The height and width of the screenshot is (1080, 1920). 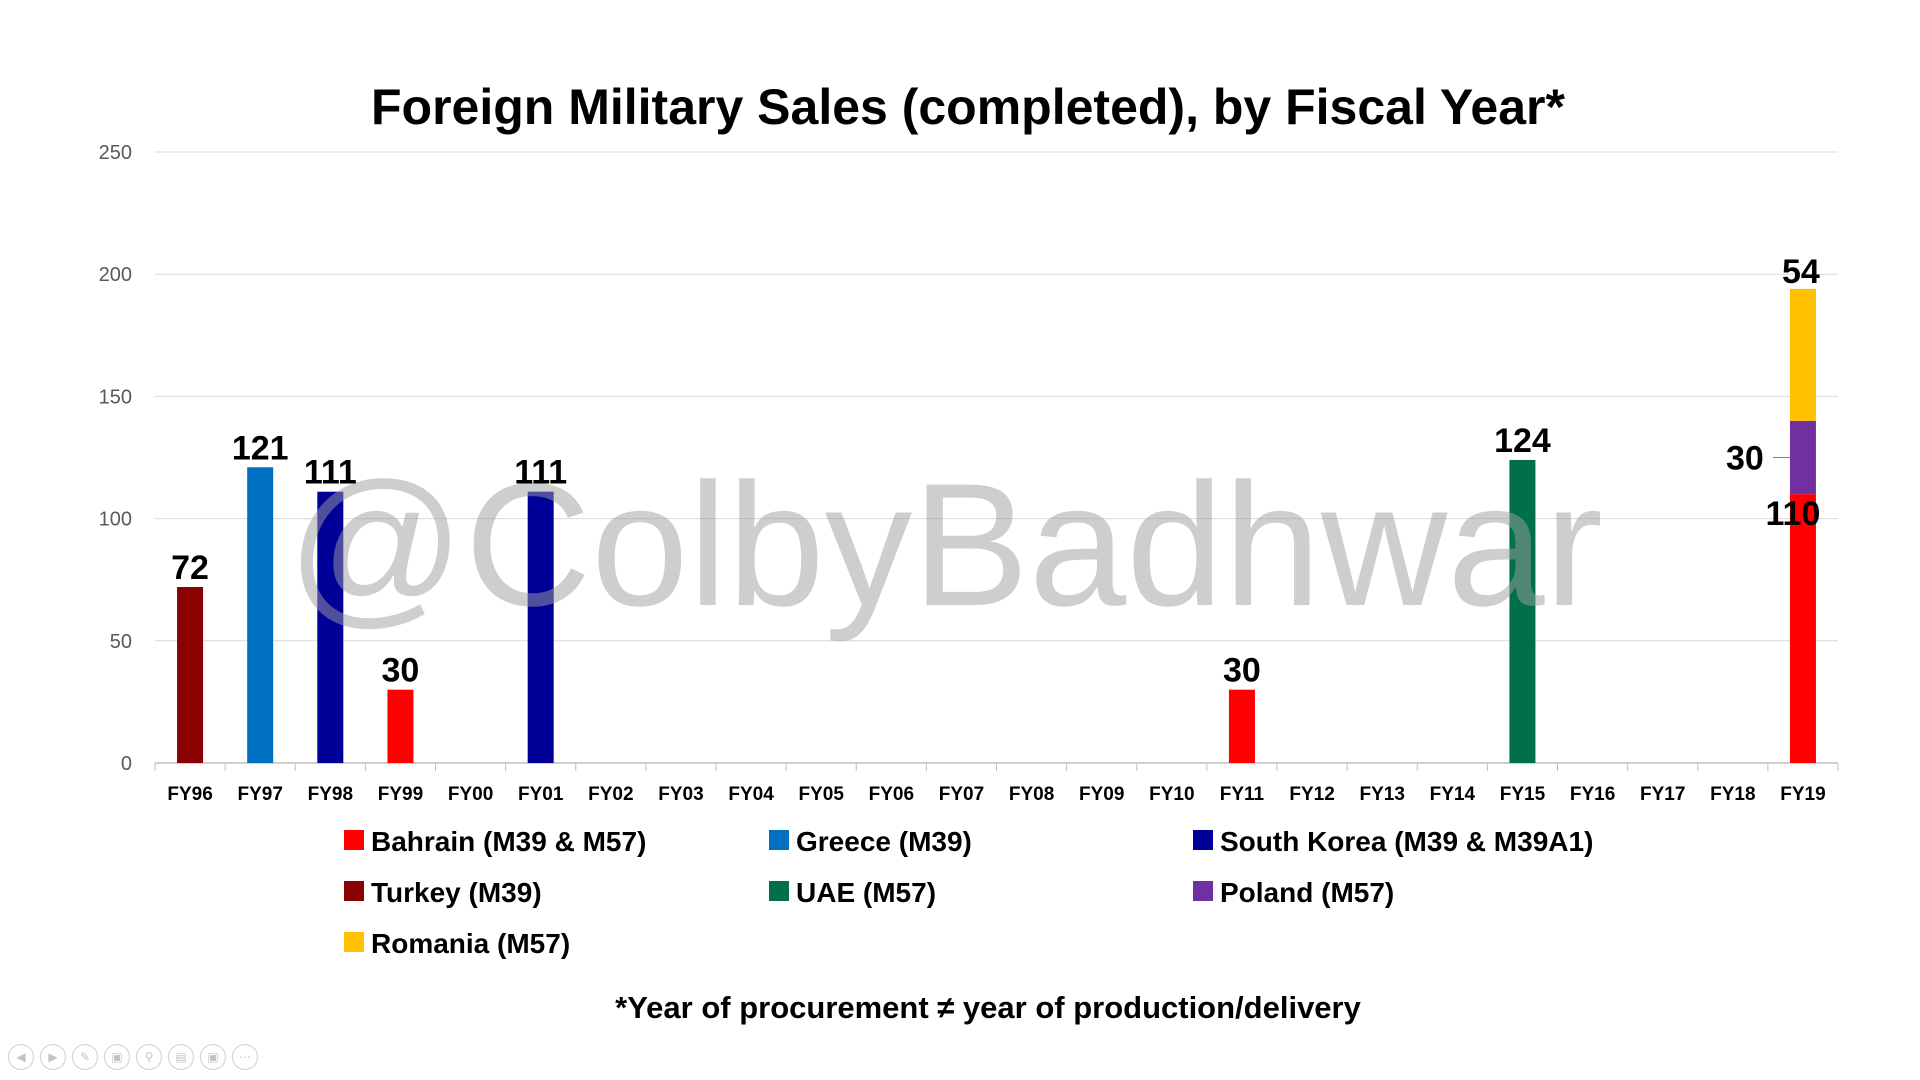 What do you see at coordinates (1242, 794) in the screenshot?
I see `x-tick-label: FY11` at bounding box center [1242, 794].